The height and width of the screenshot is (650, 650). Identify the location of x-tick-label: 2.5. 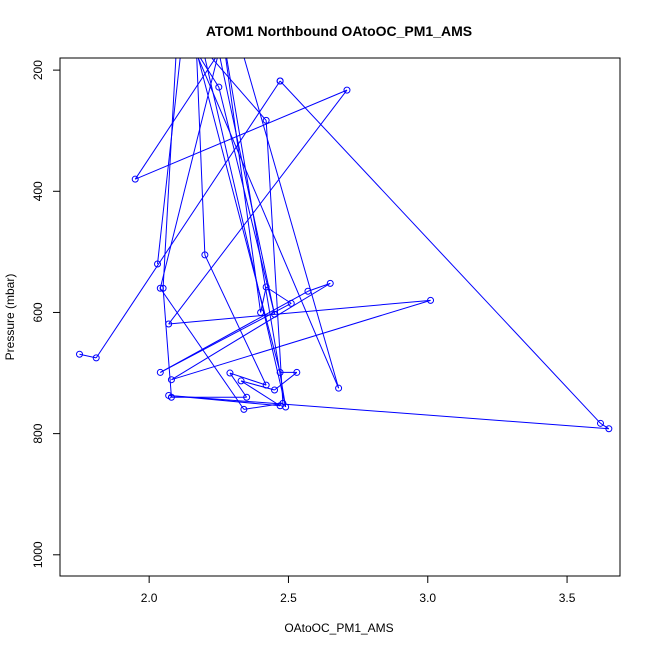
(288, 598).